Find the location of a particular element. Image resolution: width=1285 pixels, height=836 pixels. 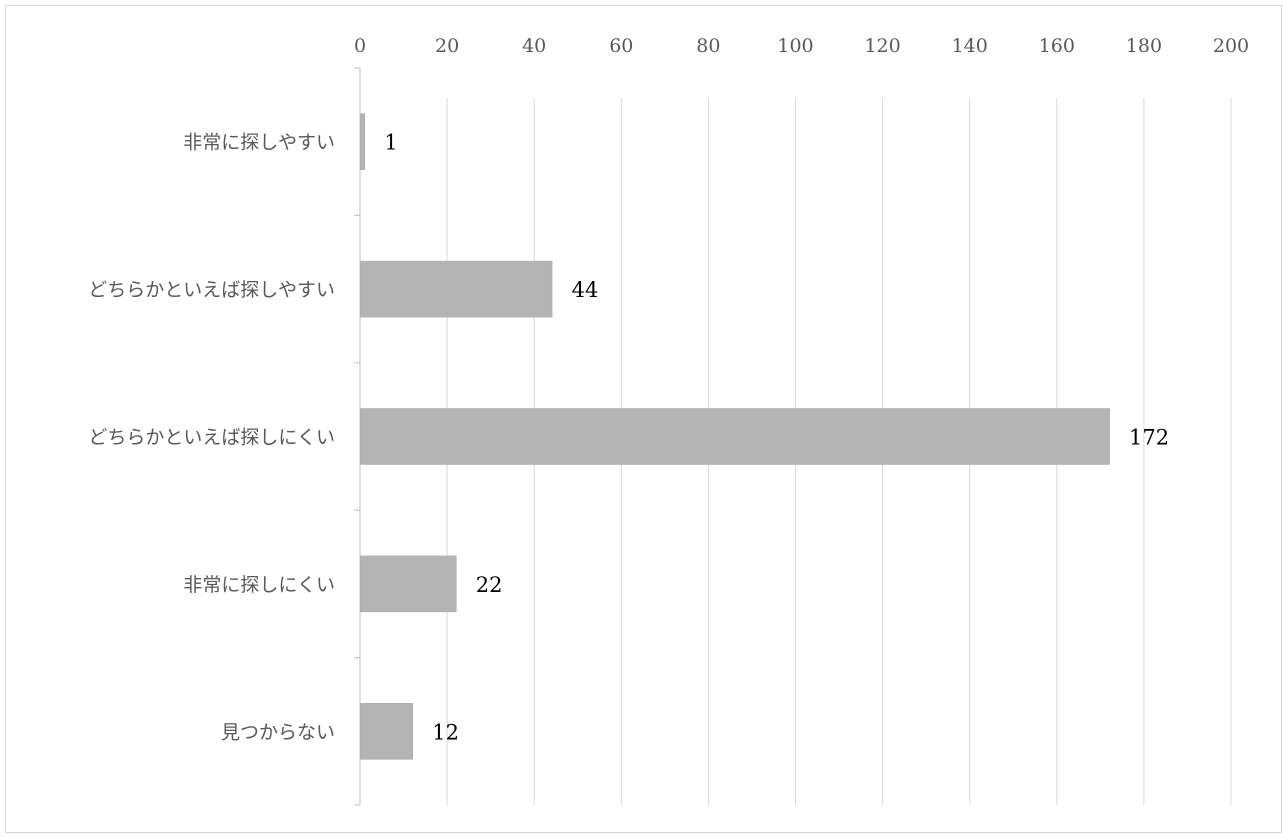

value-axis-ticks: 0 20 40 60 80 100 120 140 160 180 200 is located at coordinates (801, 46).